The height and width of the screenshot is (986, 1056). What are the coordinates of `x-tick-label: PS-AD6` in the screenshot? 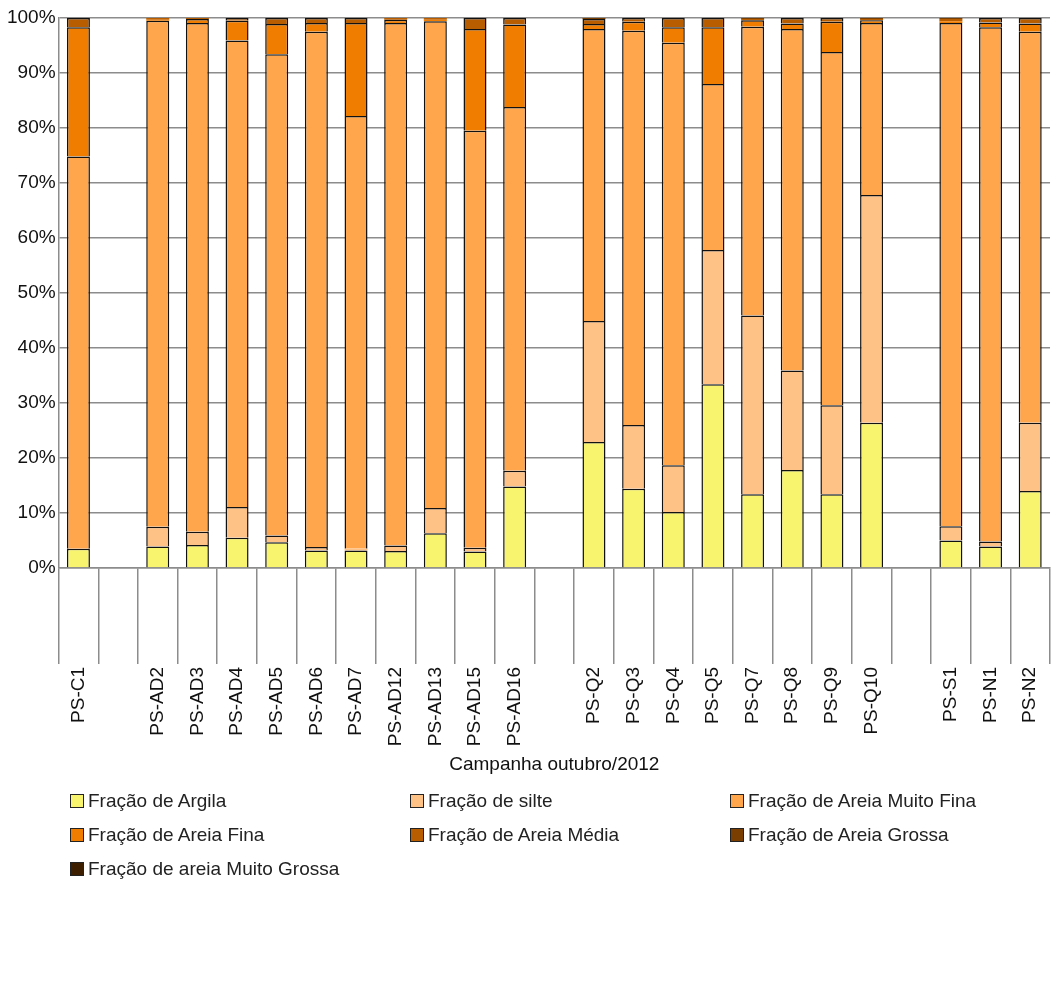 It's located at (315, 701).